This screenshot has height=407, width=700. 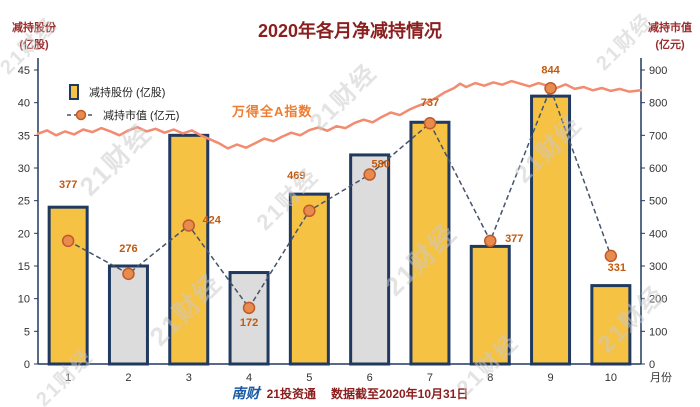 What do you see at coordinates (658, 234) in the screenshot?
I see `right-tick-label: 400` at bounding box center [658, 234].